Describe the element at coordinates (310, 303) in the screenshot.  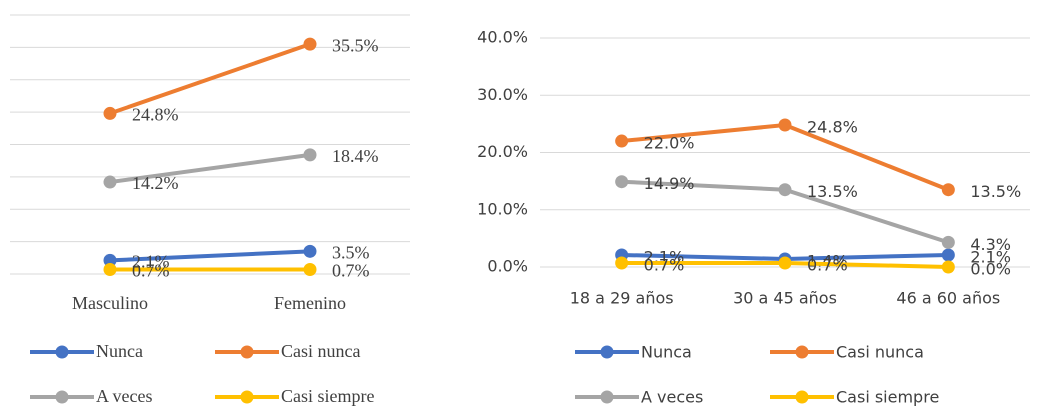
I see `x-tick-label: Femenino` at that location.